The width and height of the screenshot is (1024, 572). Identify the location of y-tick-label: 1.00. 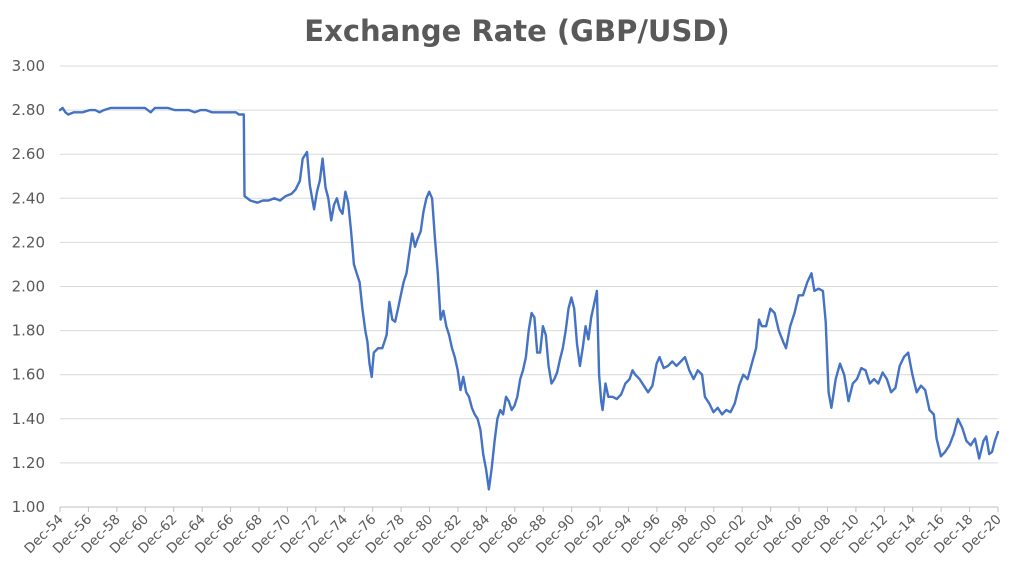
(28, 507).